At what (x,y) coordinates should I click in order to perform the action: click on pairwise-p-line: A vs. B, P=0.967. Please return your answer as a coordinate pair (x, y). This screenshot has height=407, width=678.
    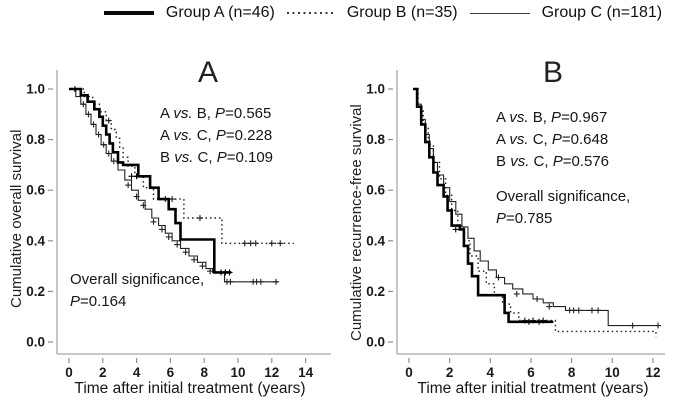
    Looking at the image, I should click on (552, 117).